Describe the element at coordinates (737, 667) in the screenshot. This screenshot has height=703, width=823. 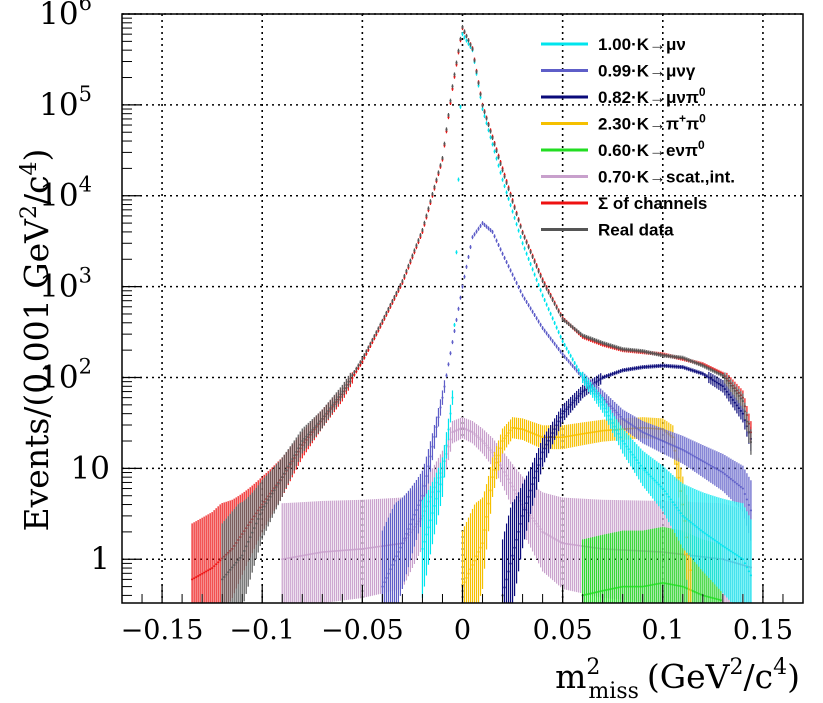
I see `x-axis-label-sup2: 2` at that location.